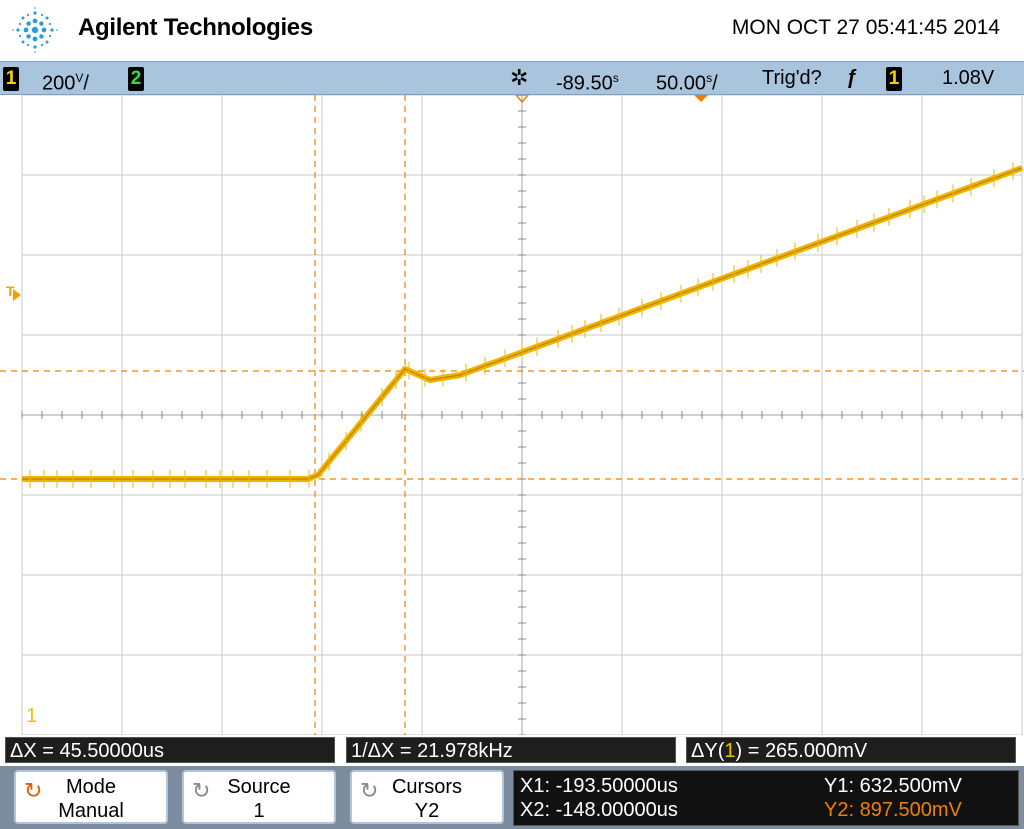 This screenshot has height=829, width=1024. Describe the element at coordinates (615, 78) in the screenshot. I see `time-delay-unit: s` at that location.